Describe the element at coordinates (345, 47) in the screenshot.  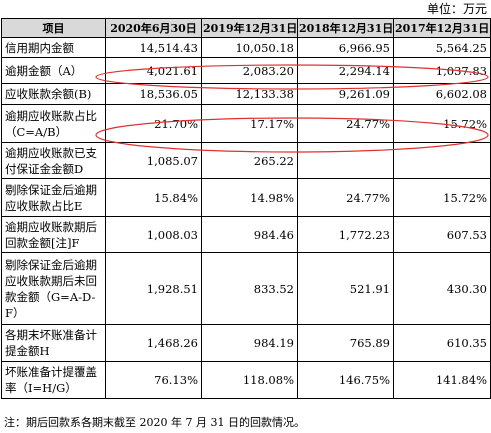
I see `cell-value: 6,966.95` at that location.